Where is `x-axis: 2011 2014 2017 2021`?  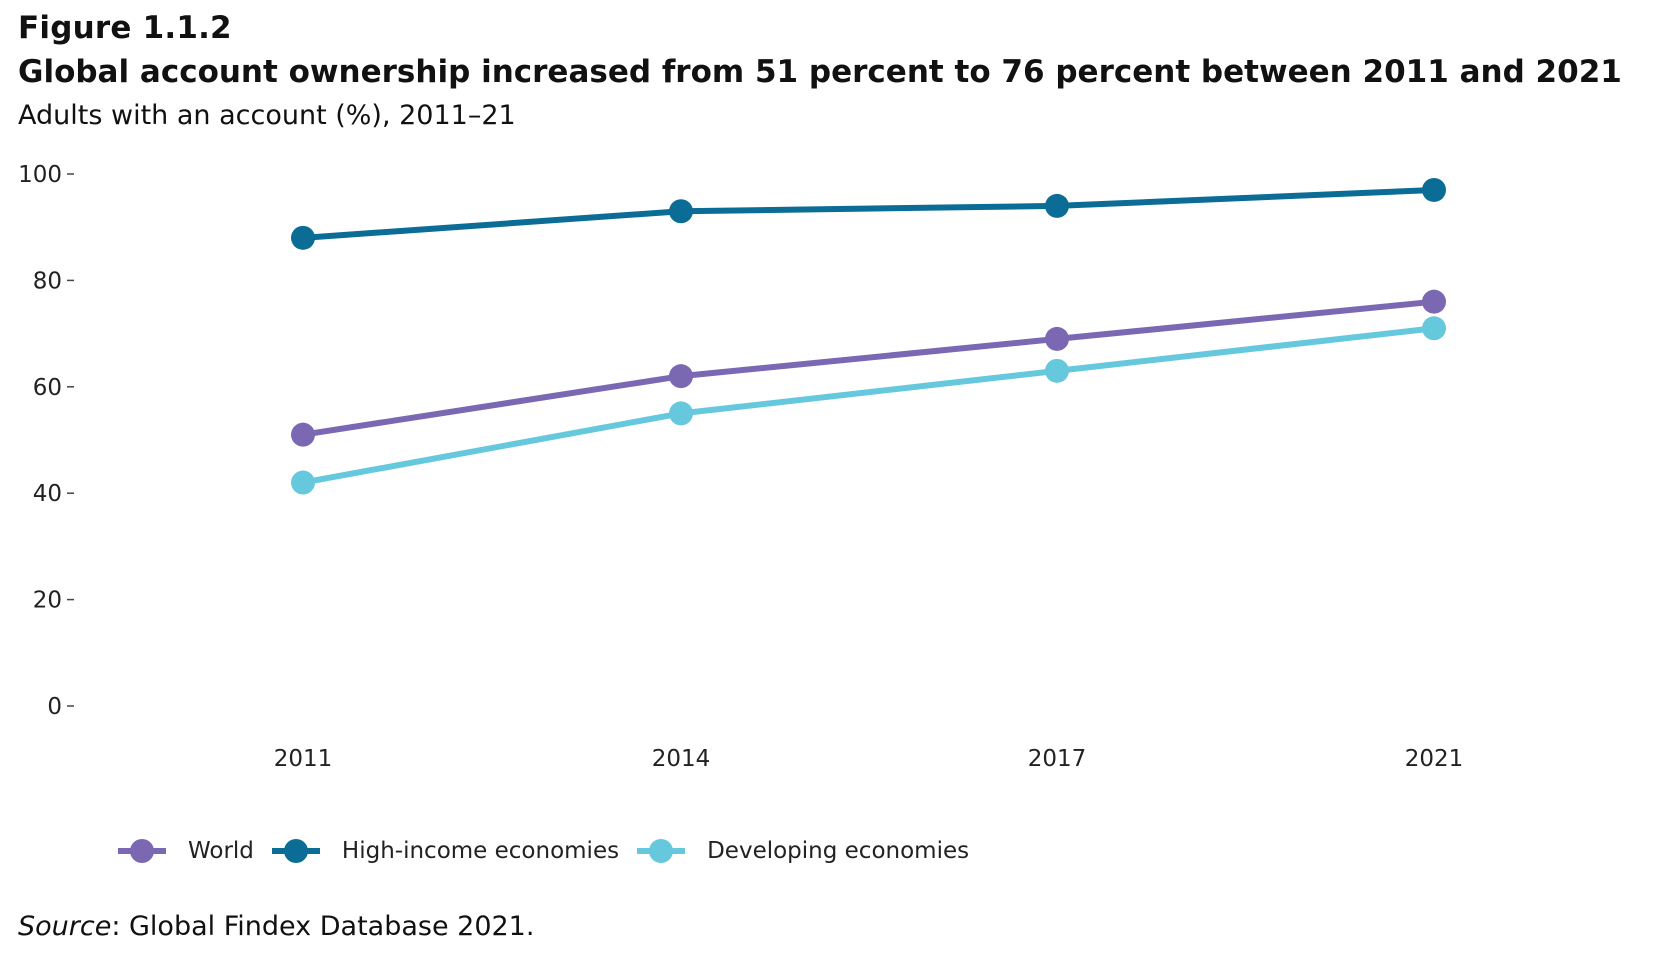 x-axis: 2011 2014 2017 2021 is located at coordinates (869, 759).